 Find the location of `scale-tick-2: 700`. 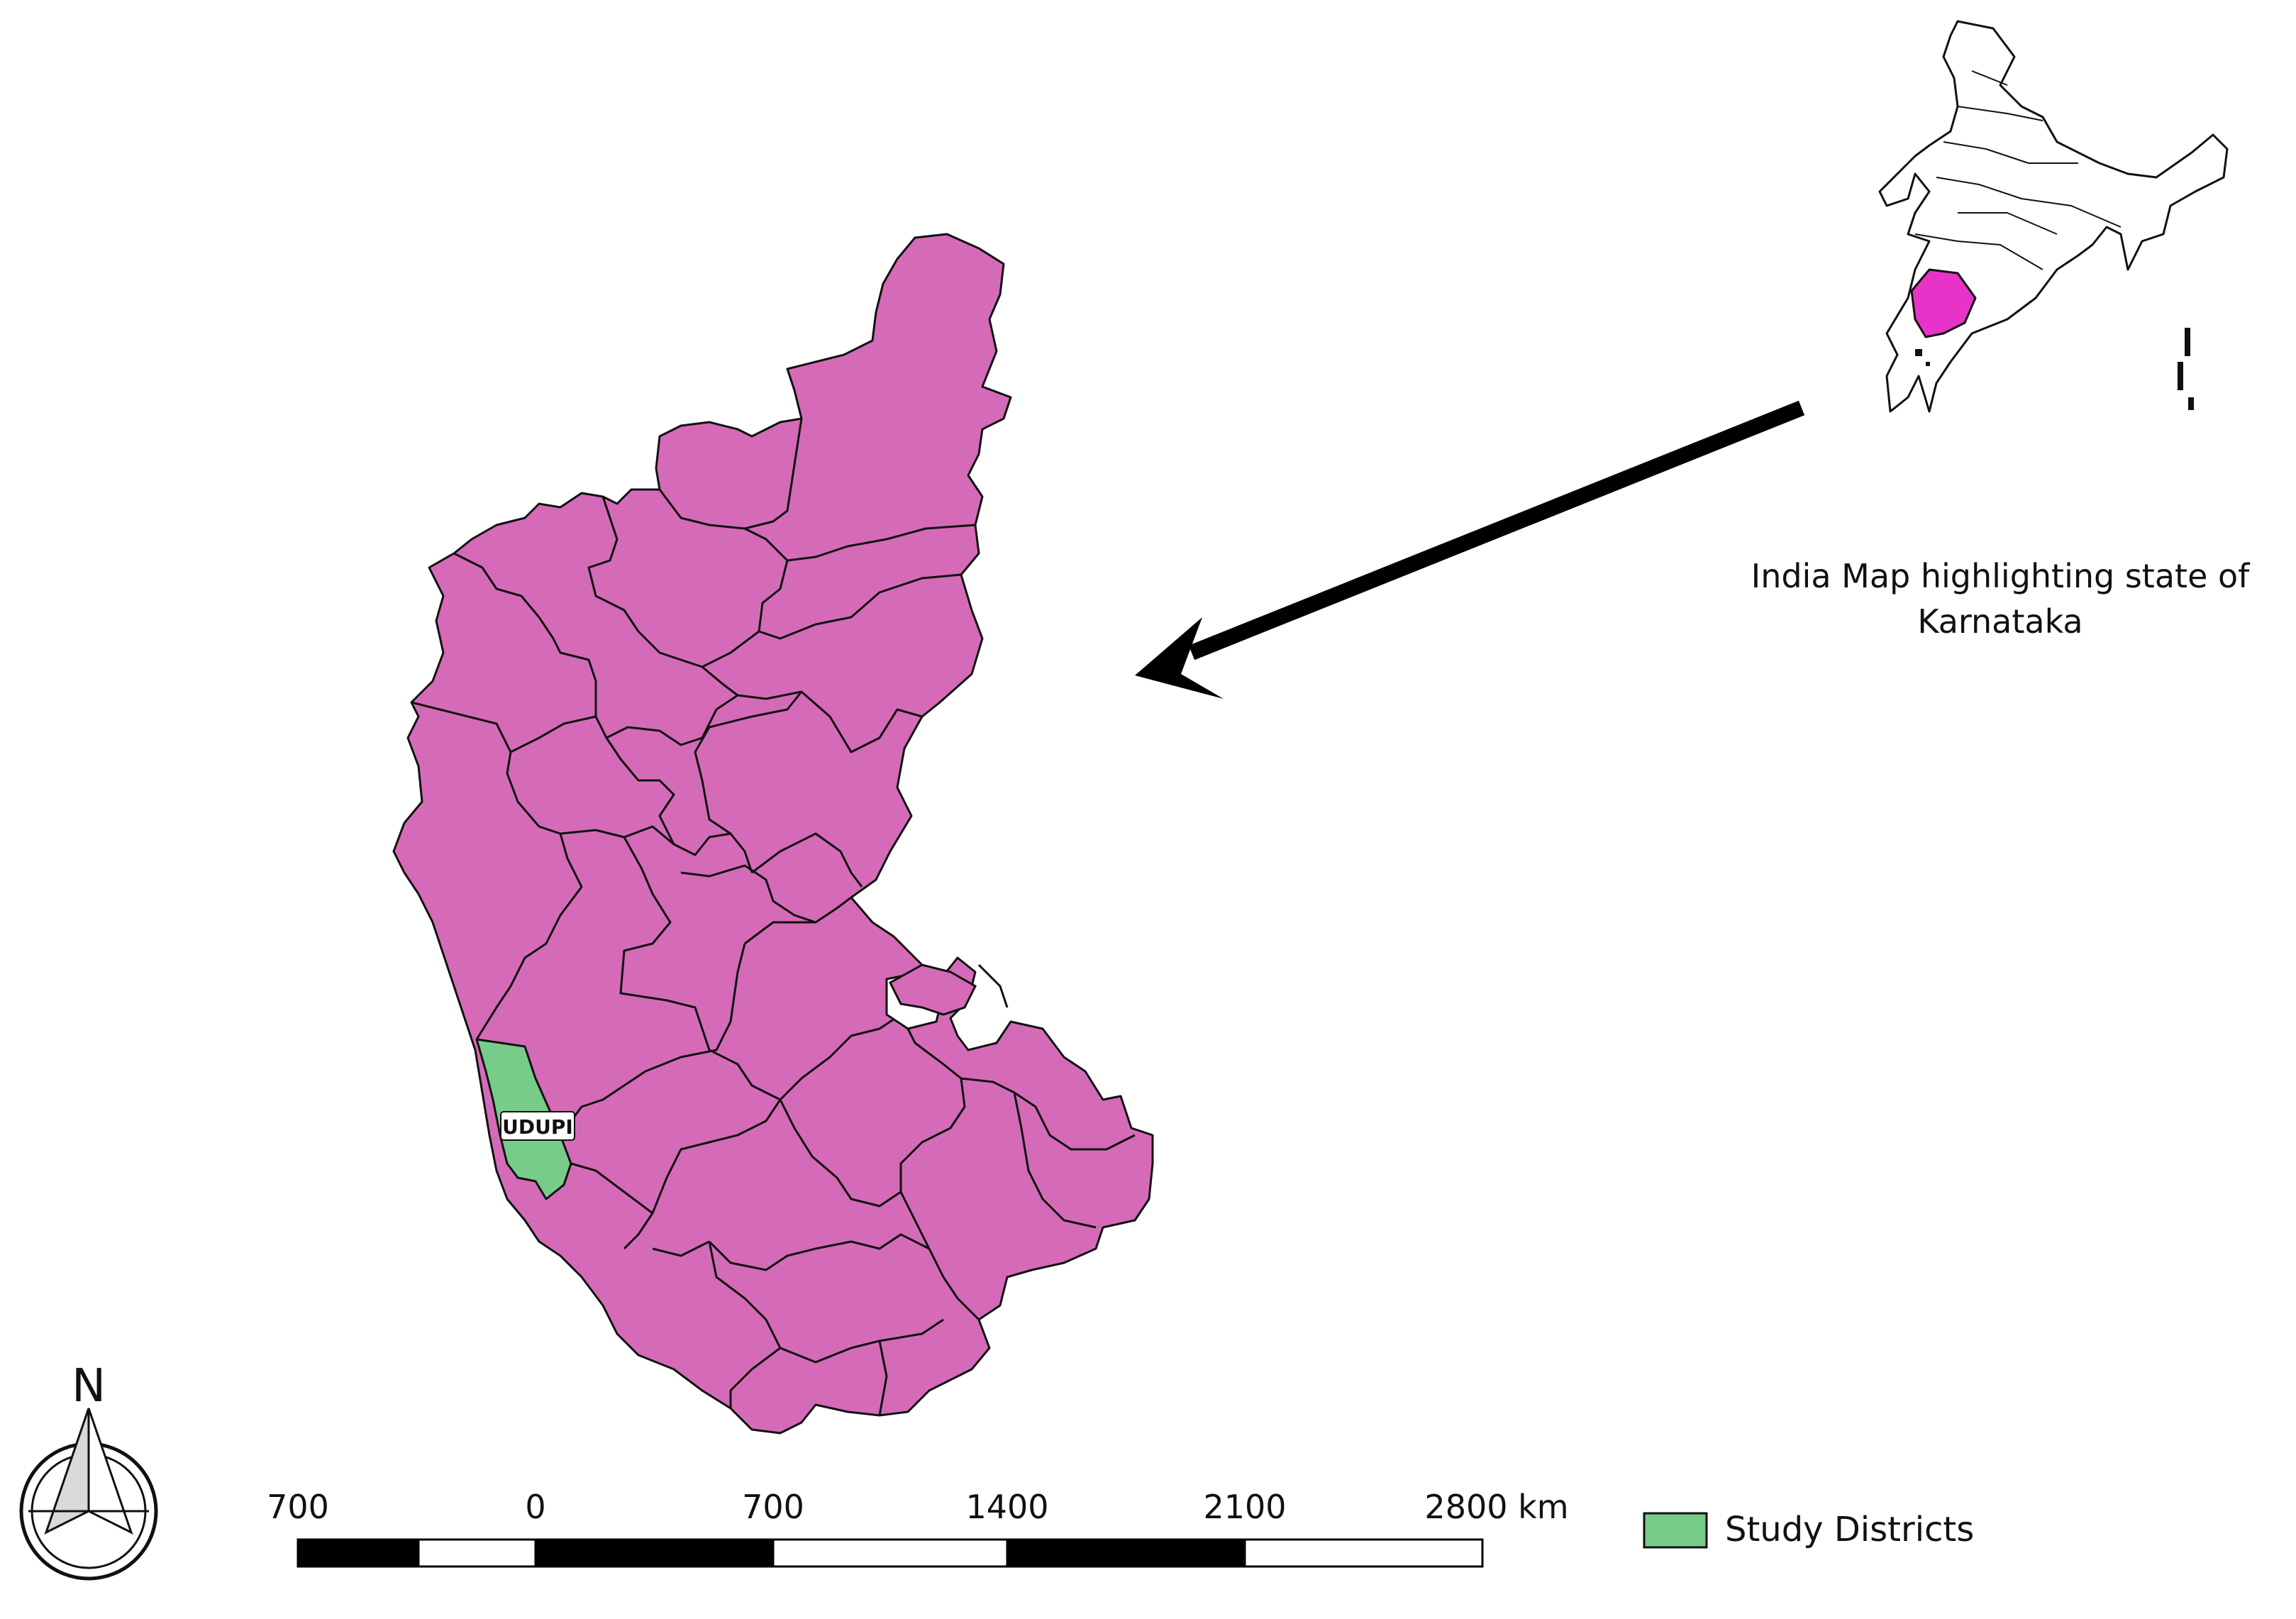

scale-tick-2: 700 is located at coordinates (773, 1507).